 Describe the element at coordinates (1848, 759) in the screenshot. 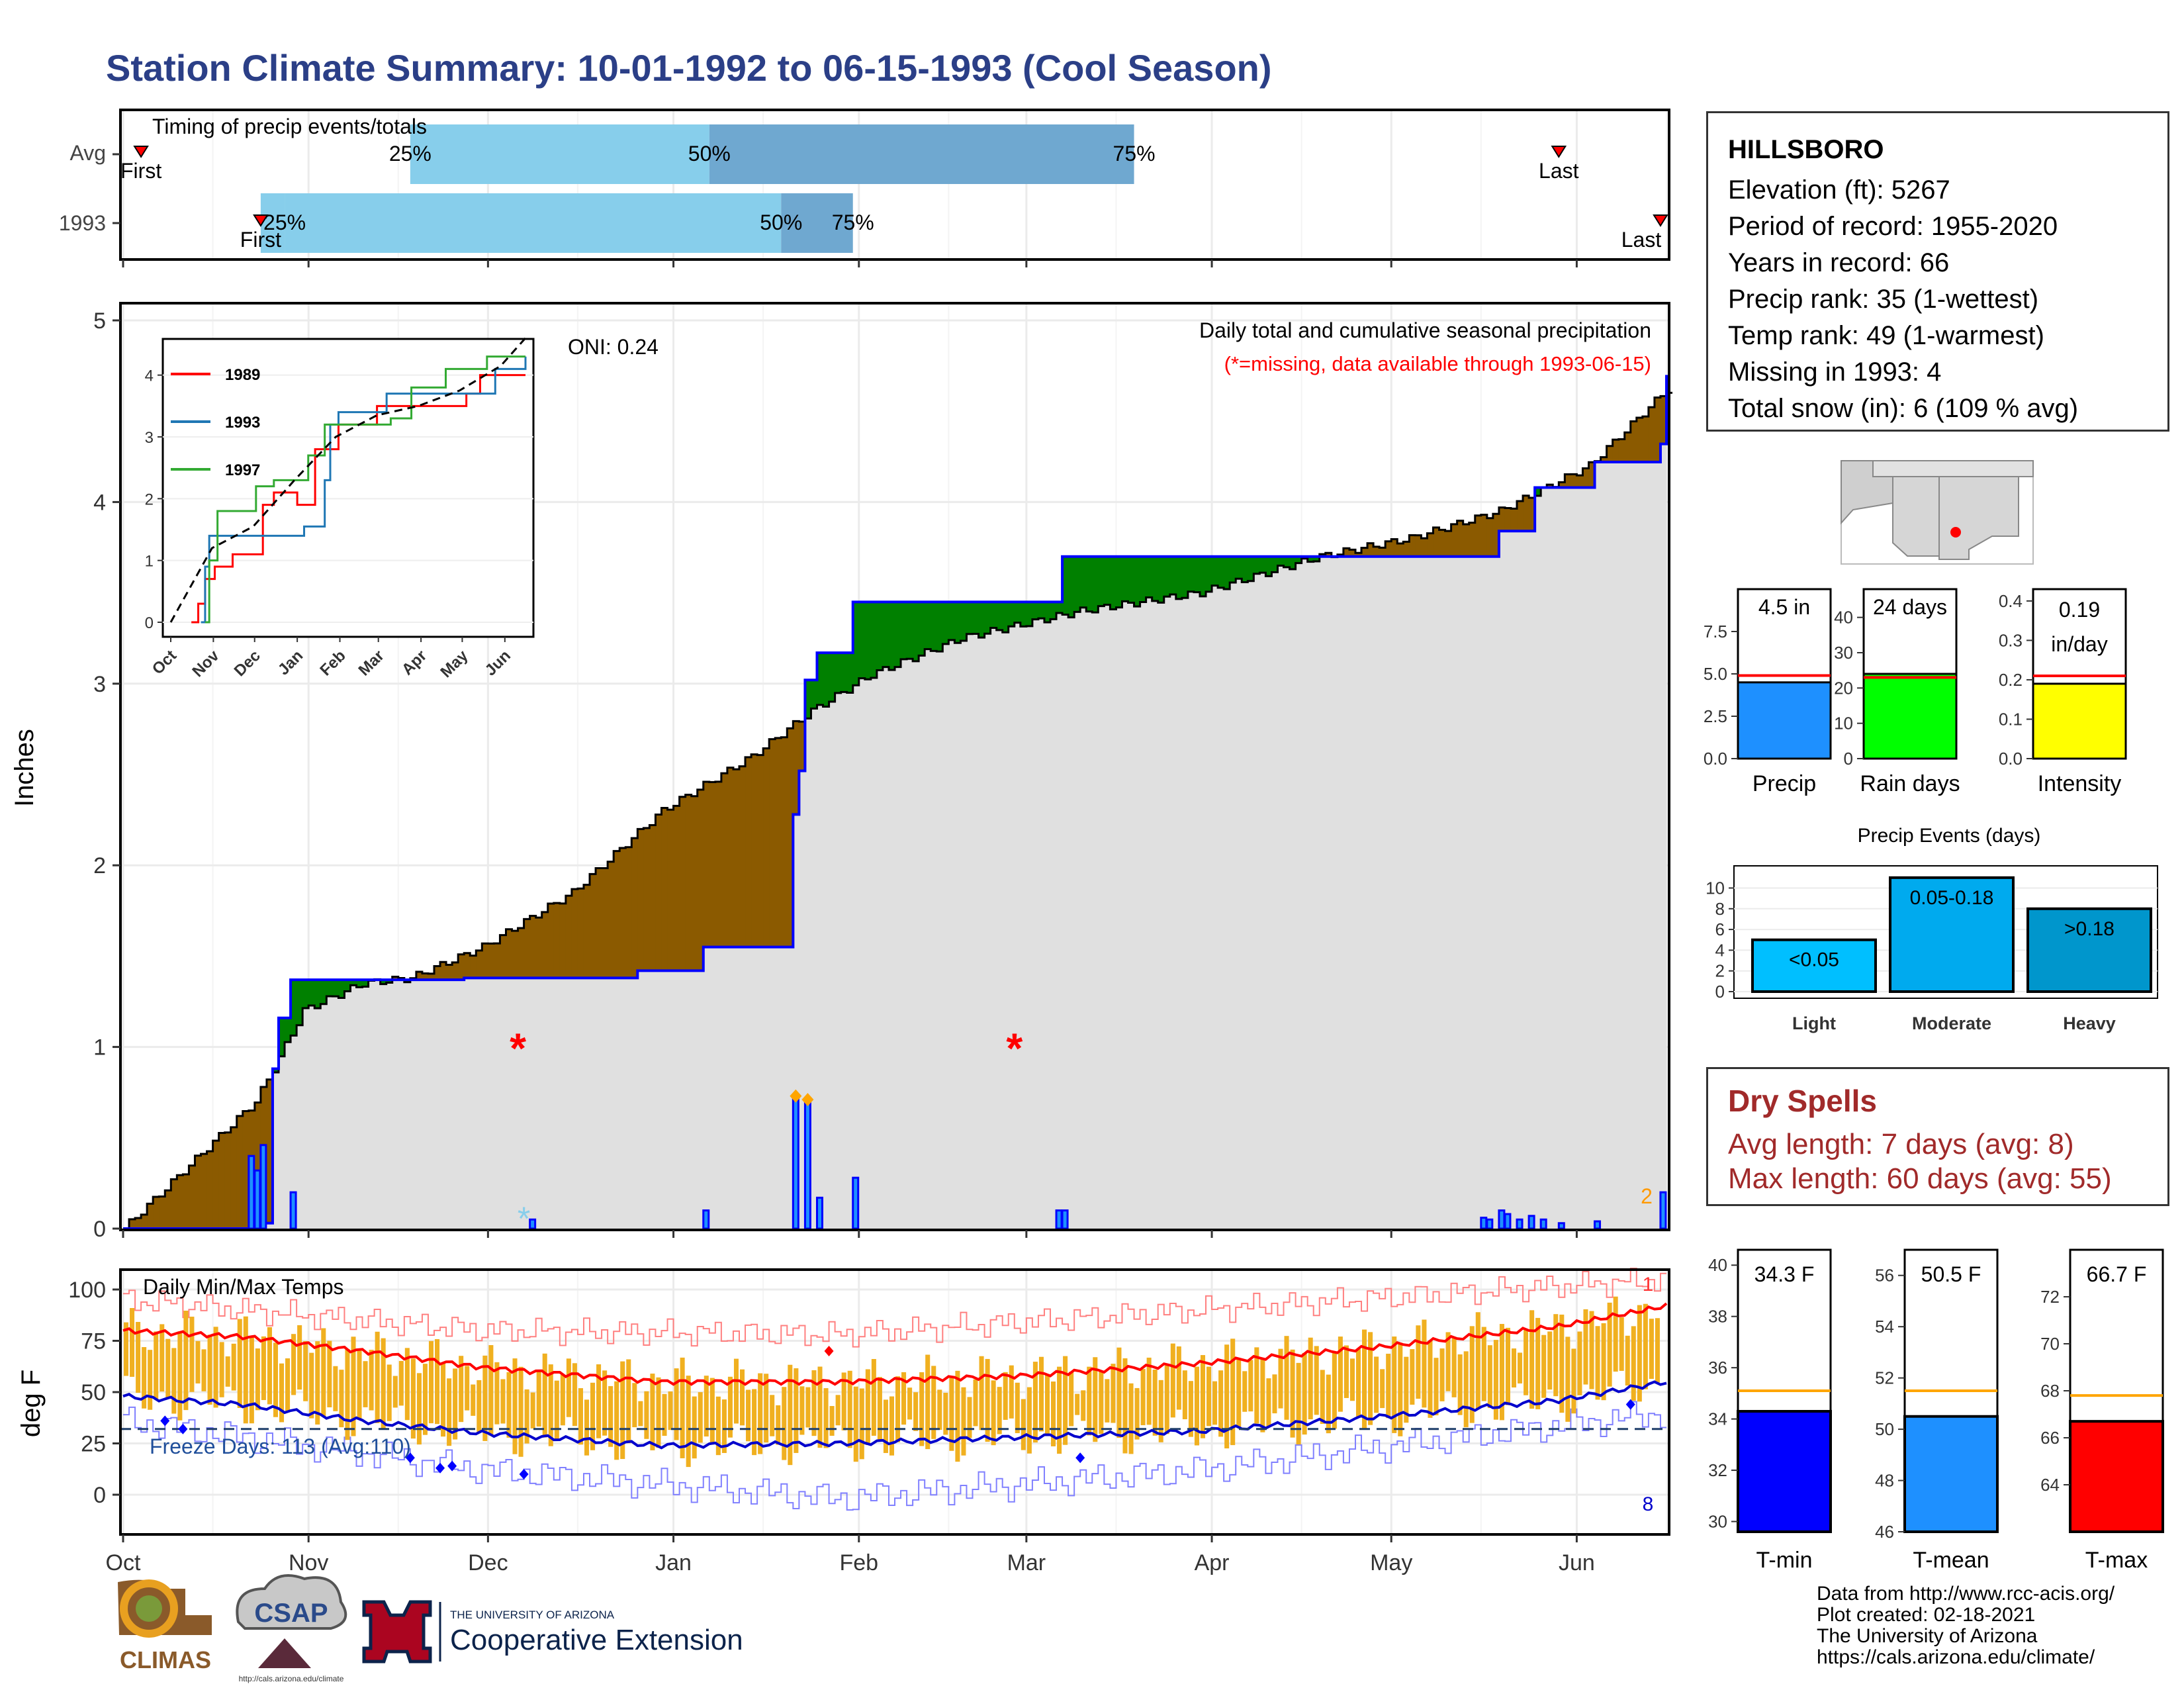

I see `mini-tick-label: 0` at that location.